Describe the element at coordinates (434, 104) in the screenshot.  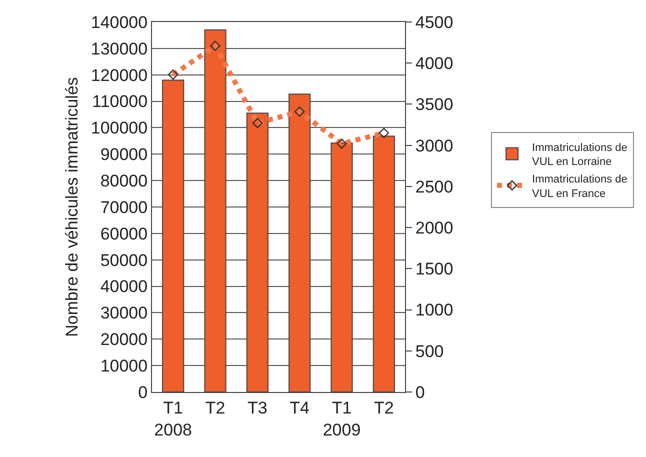
I see `y2-tick-label: 3500` at that location.